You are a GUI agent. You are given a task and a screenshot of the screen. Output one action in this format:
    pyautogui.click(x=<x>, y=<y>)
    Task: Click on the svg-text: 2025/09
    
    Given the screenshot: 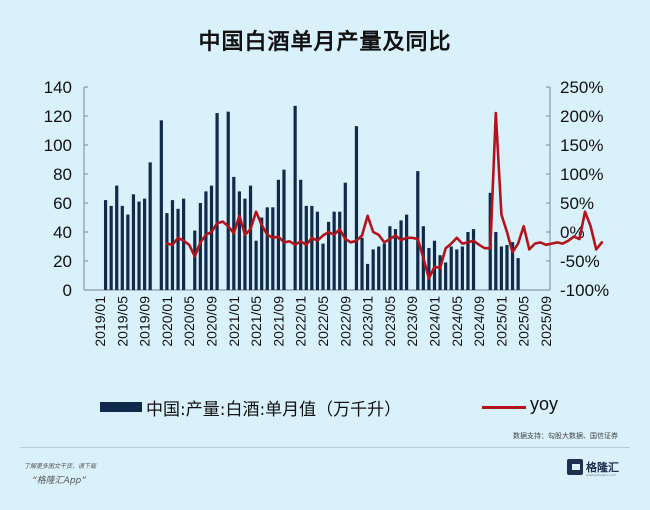 What is the action you would take?
    pyautogui.click(x=546, y=321)
    